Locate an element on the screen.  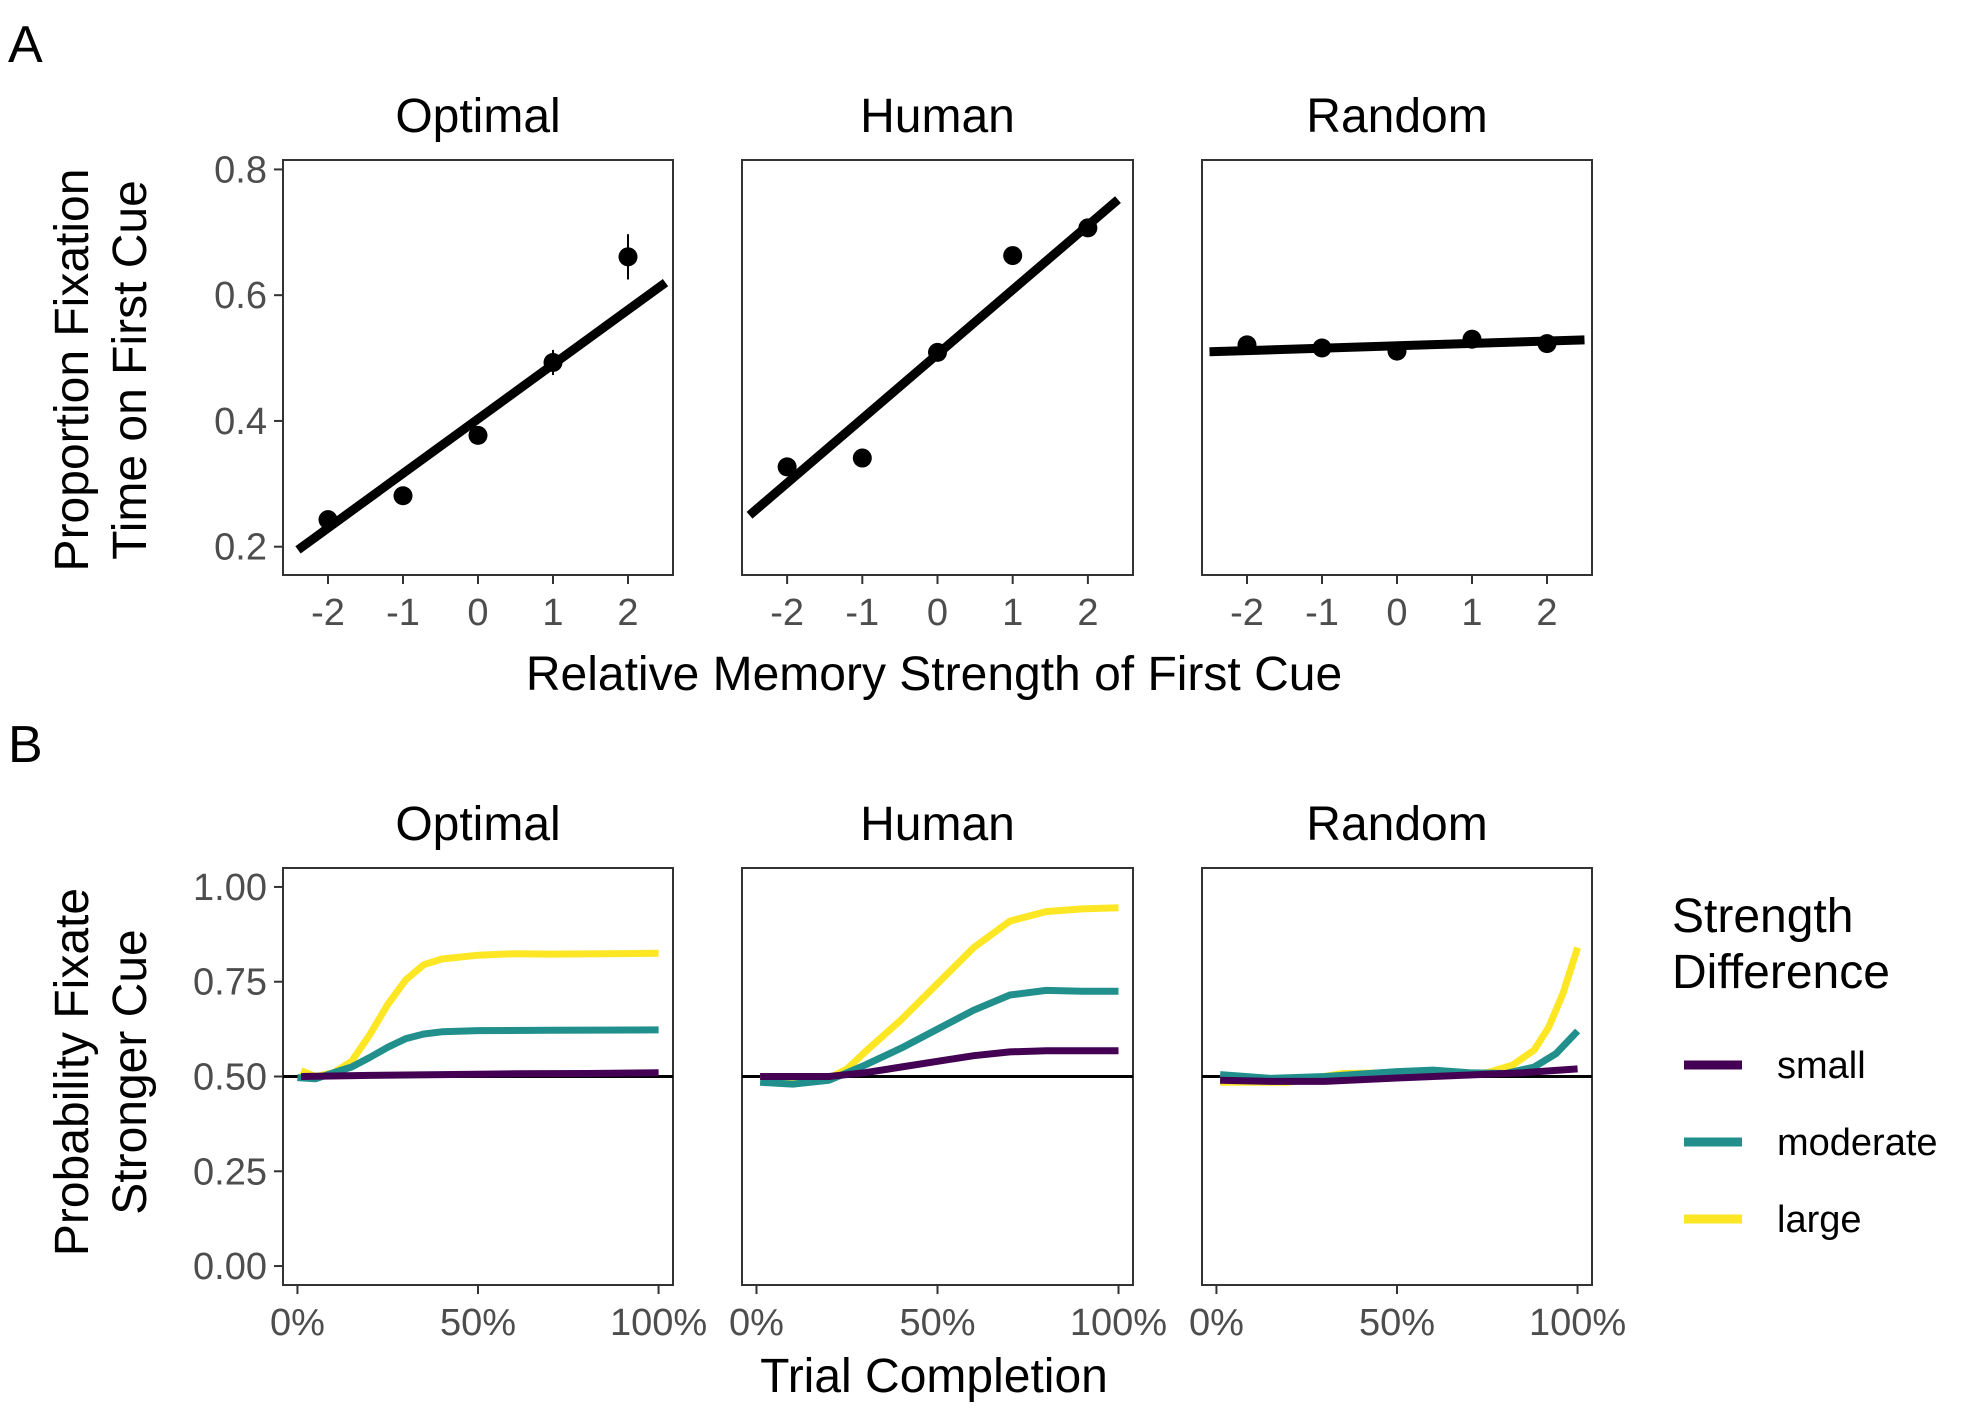
panel-b-facet-optimal-x-tick-label-2: 100% is located at coordinates (658, 1323).